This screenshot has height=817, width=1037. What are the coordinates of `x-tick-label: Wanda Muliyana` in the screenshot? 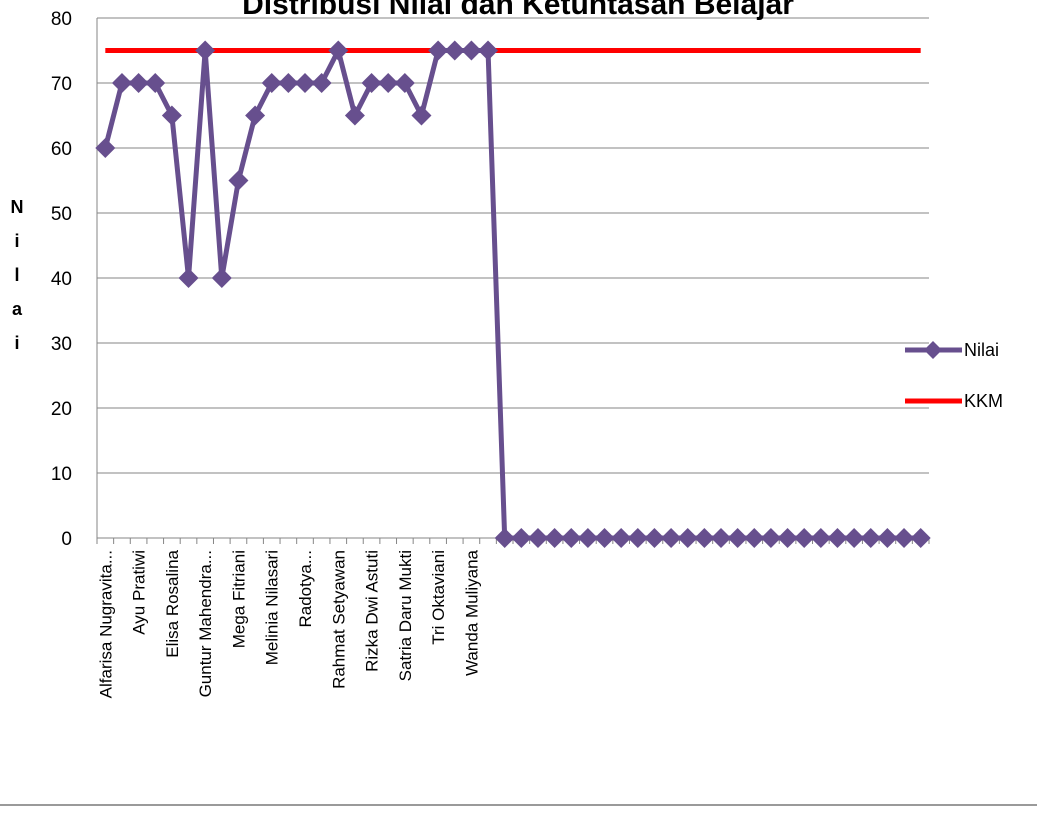 It's located at (471, 612).